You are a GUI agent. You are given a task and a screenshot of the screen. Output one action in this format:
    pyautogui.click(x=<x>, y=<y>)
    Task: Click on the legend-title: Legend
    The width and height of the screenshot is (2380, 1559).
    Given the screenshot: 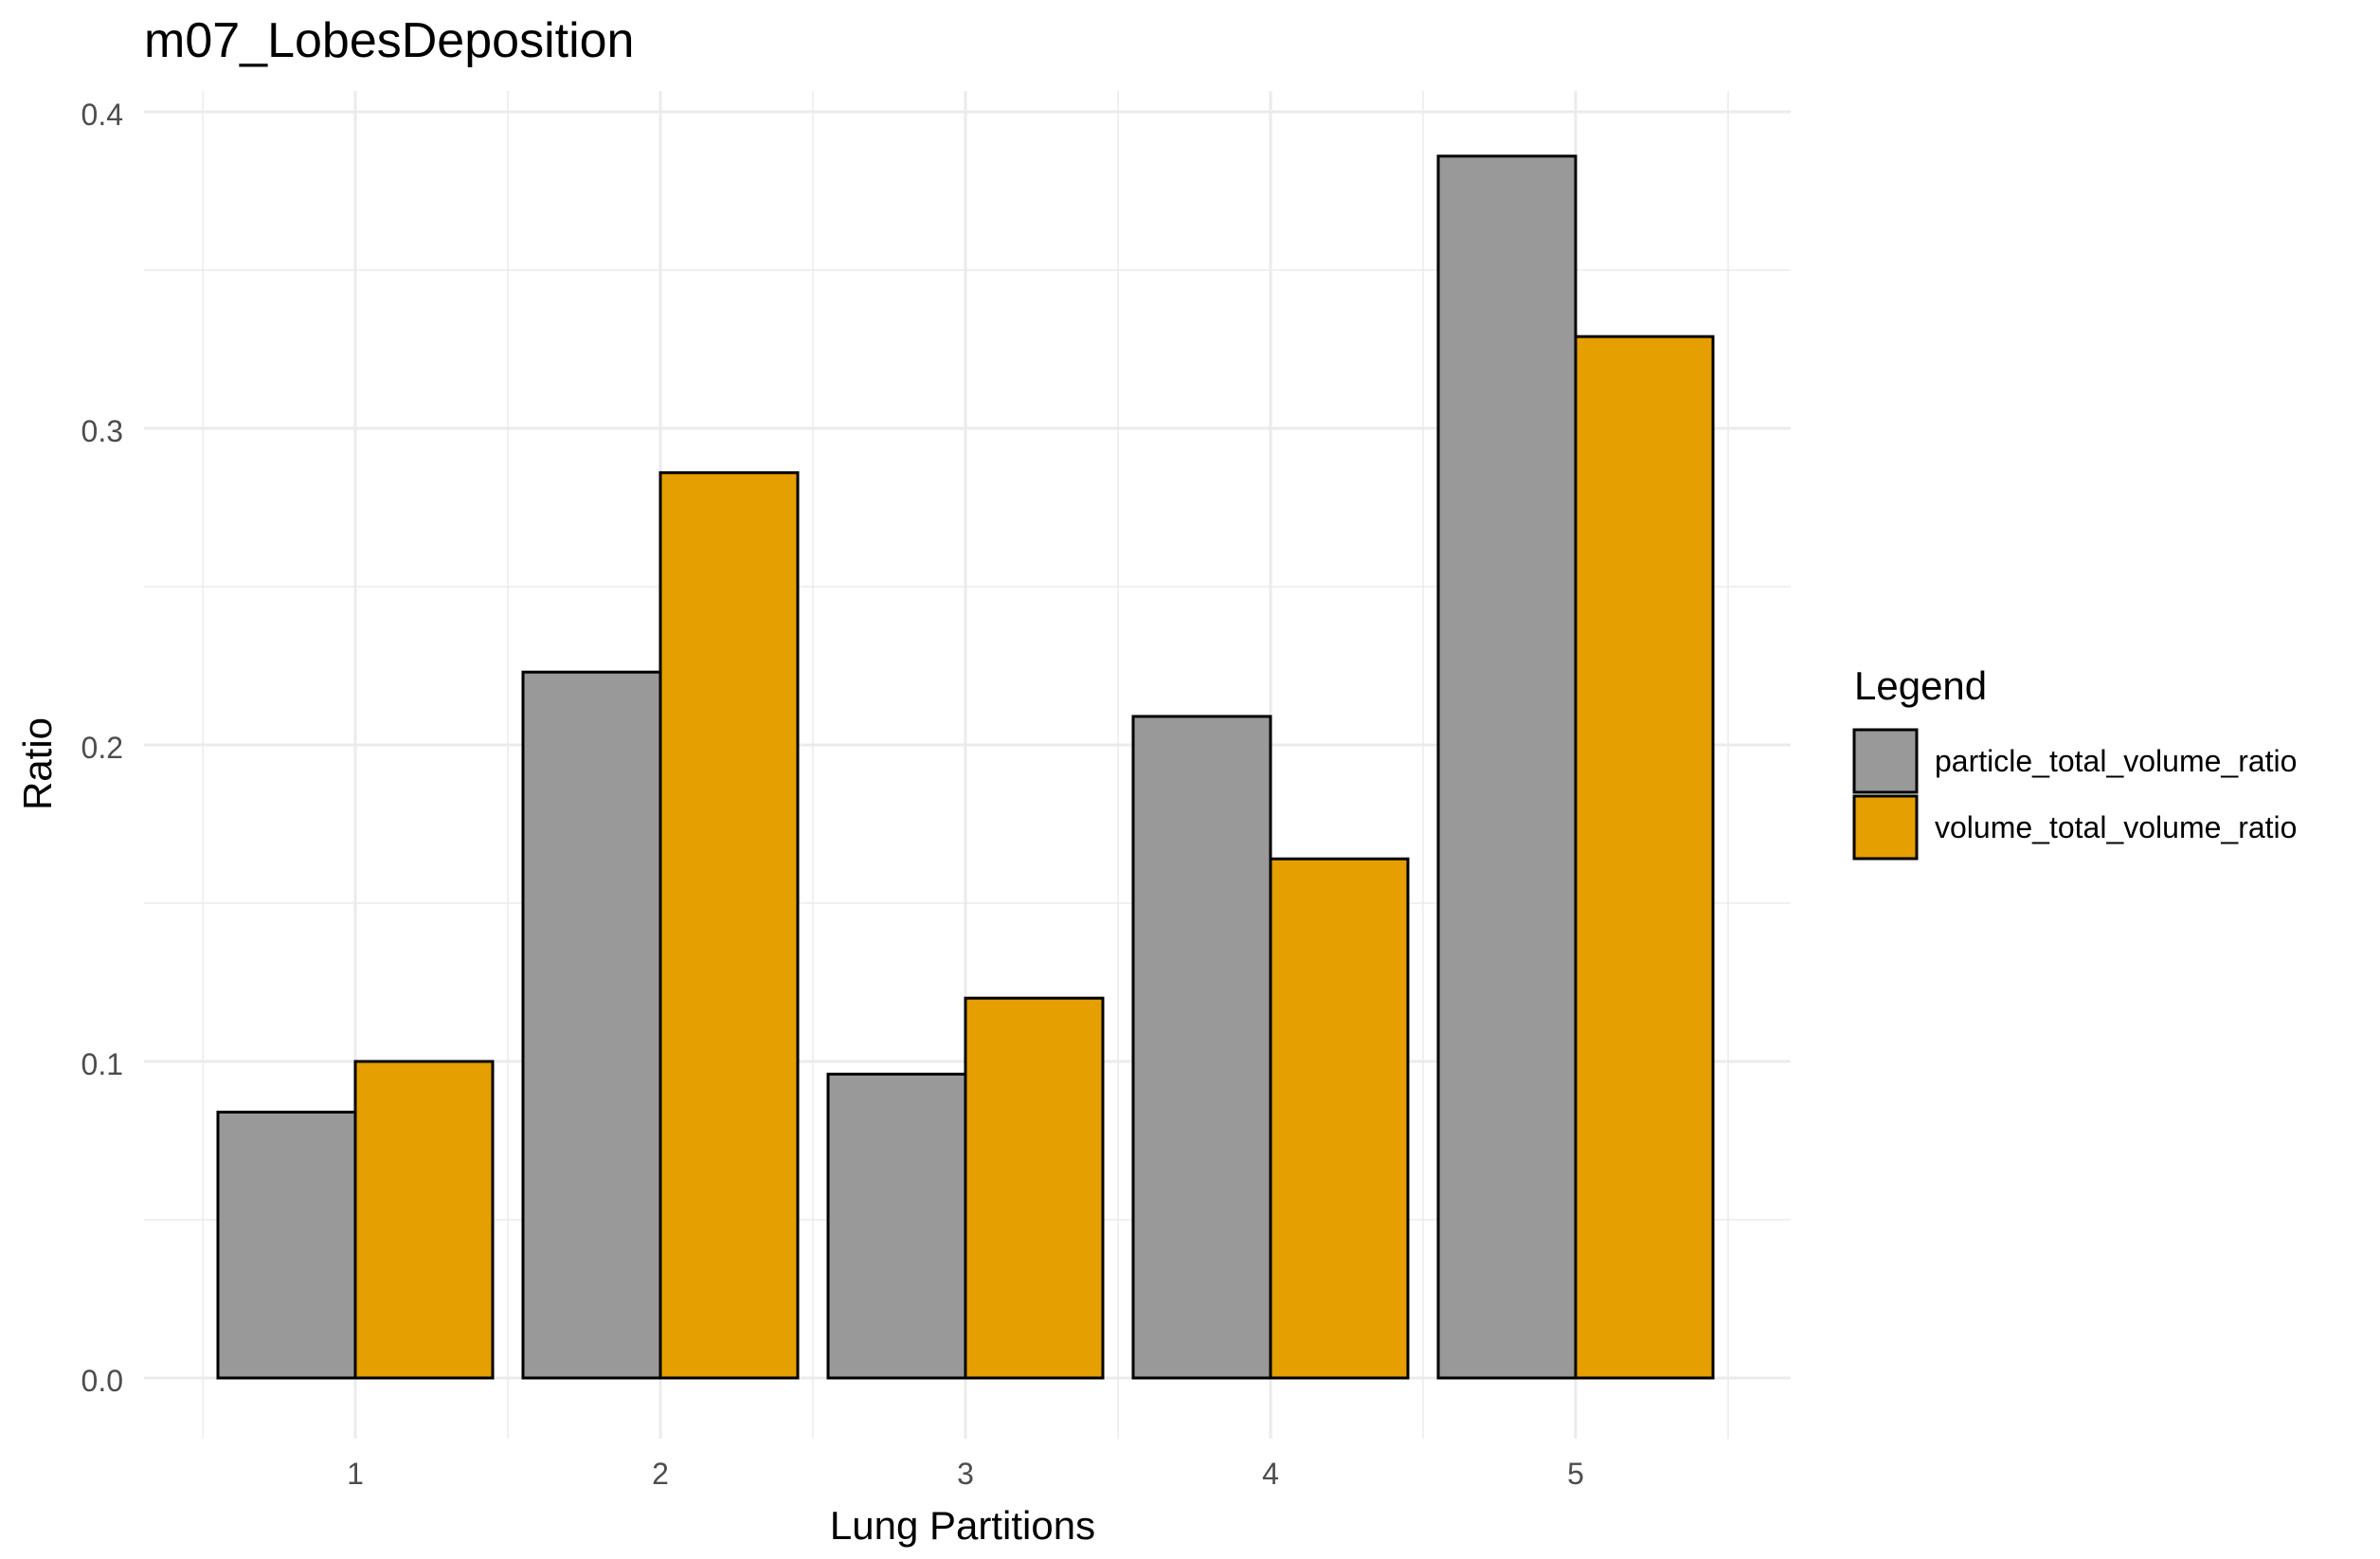 What is the action you would take?
    pyautogui.click(x=1920, y=685)
    